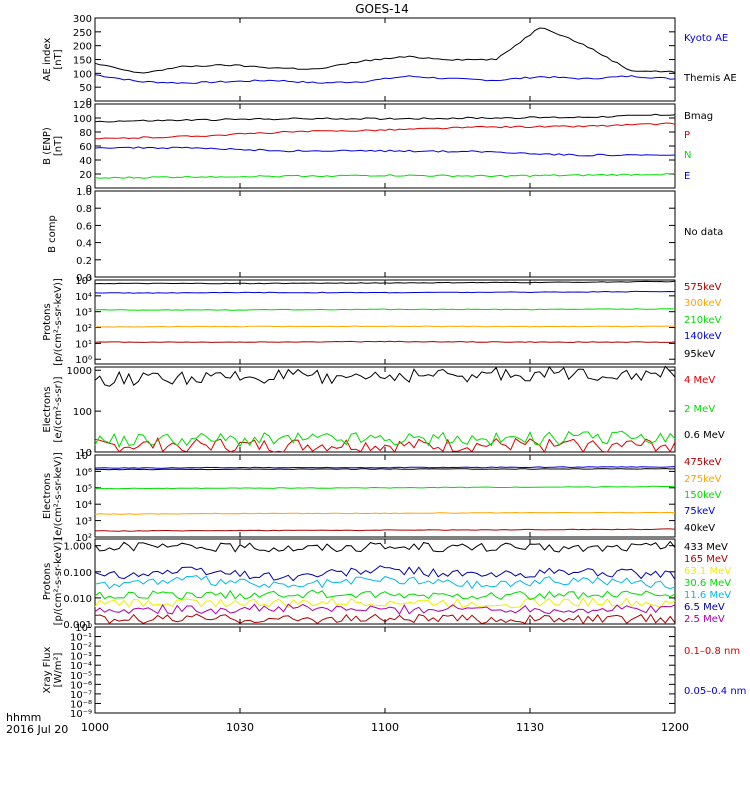 The image size is (750, 800). What do you see at coordinates (77, 599) in the screenshot?
I see `y-tick-label: 0.010` at bounding box center [77, 599].